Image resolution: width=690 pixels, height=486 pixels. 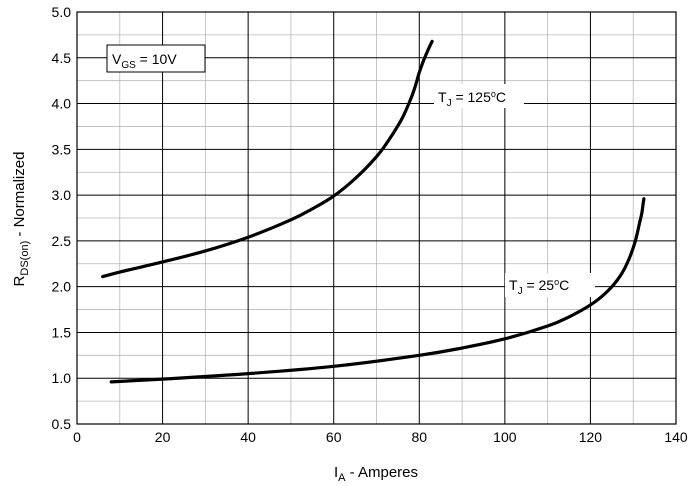 I want to click on x-tick-label: 140, so click(x=676, y=437).